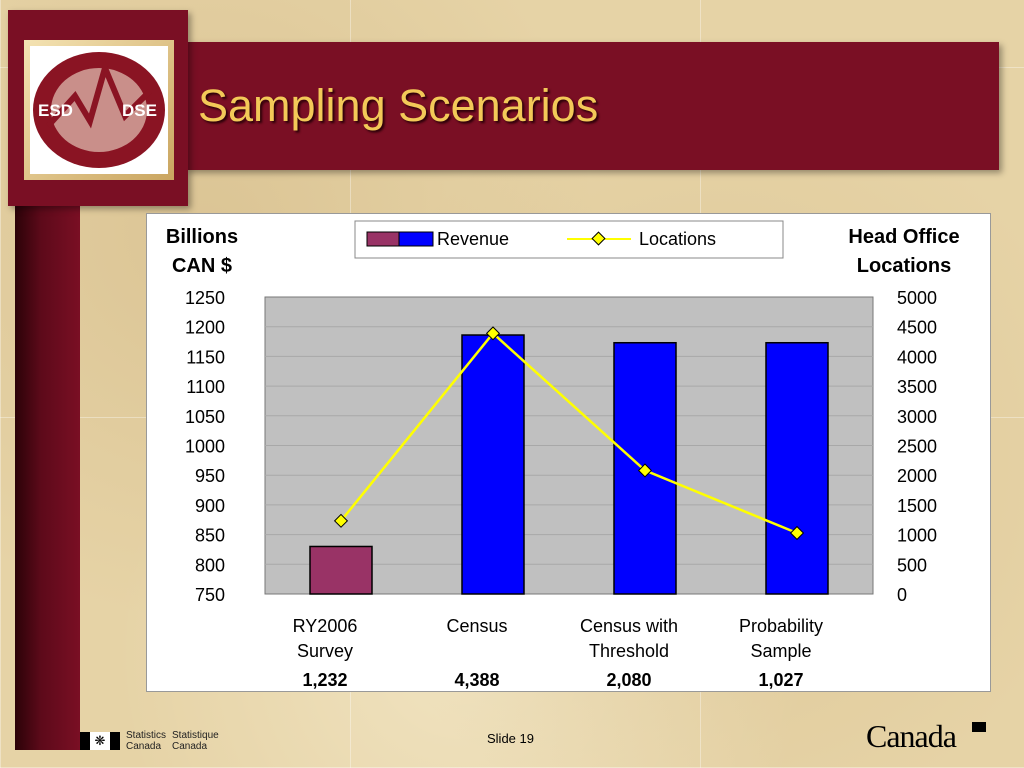 This screenshot has height=768, width=1024. Describe the element at coordinates (780, 680) in the screenshot. I see `category-value-label: 1,027` at that location.